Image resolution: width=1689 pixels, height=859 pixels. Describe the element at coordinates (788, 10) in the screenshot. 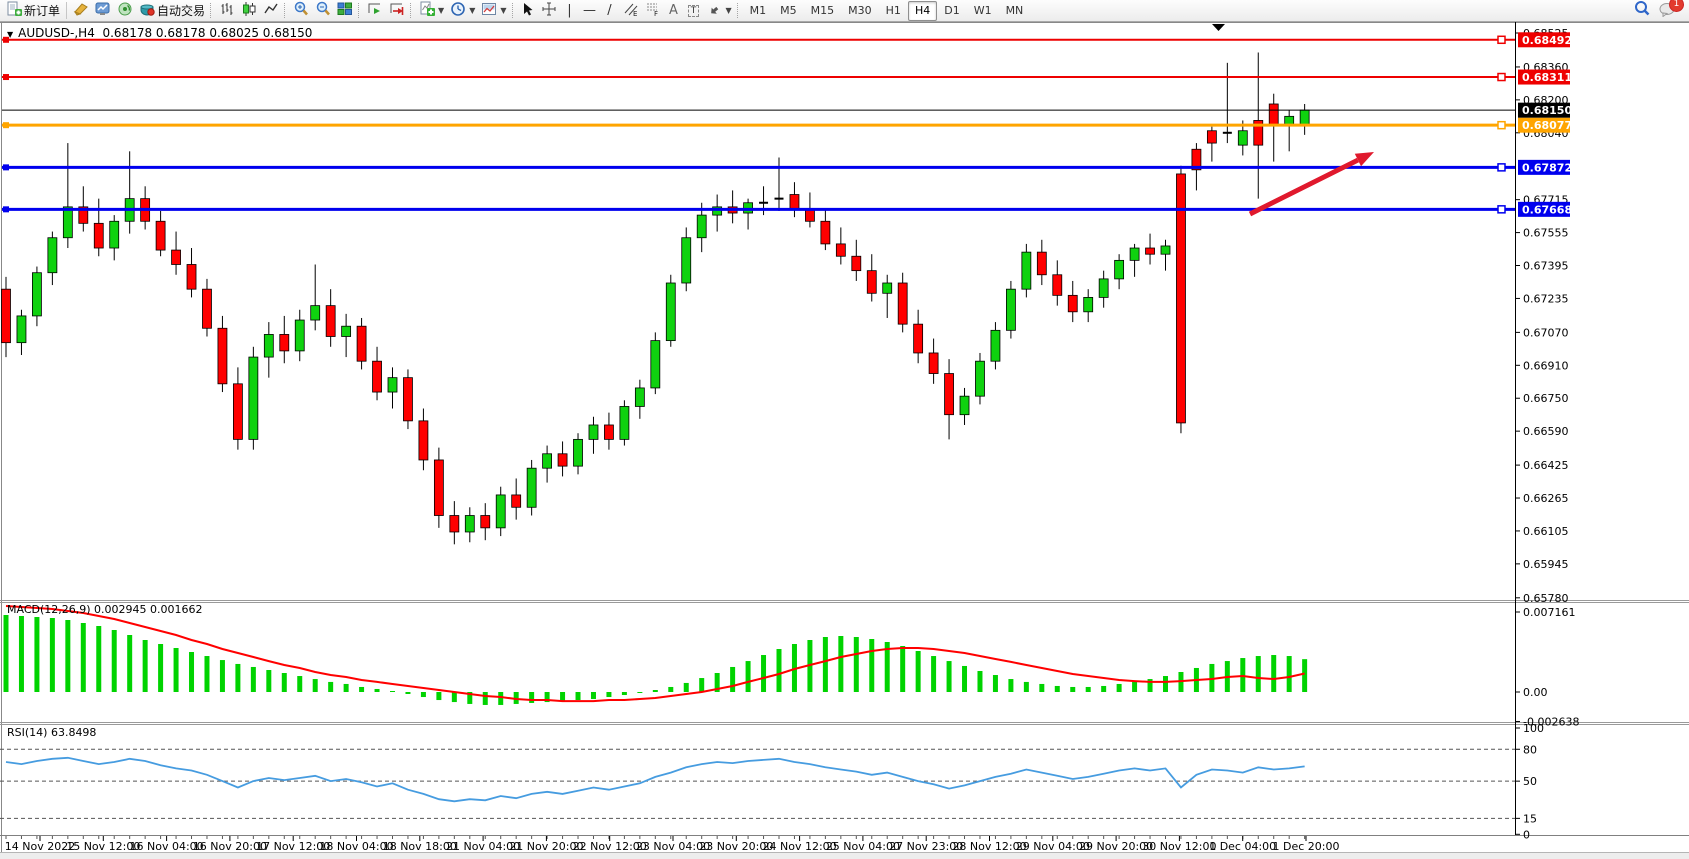

I see `timeframe-button-m5: M5` at that location.